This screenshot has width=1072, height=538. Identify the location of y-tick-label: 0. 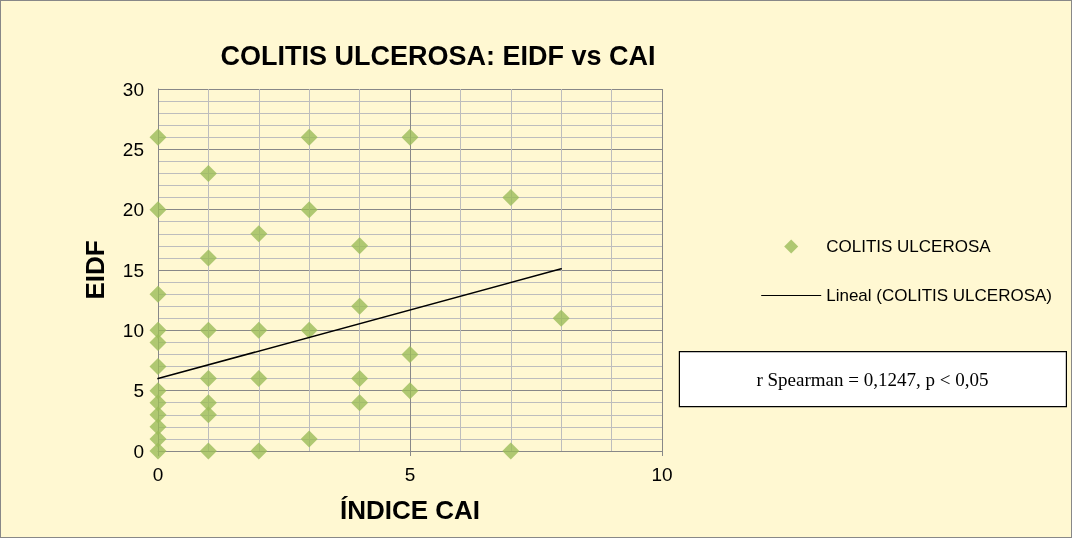
(138, 451).